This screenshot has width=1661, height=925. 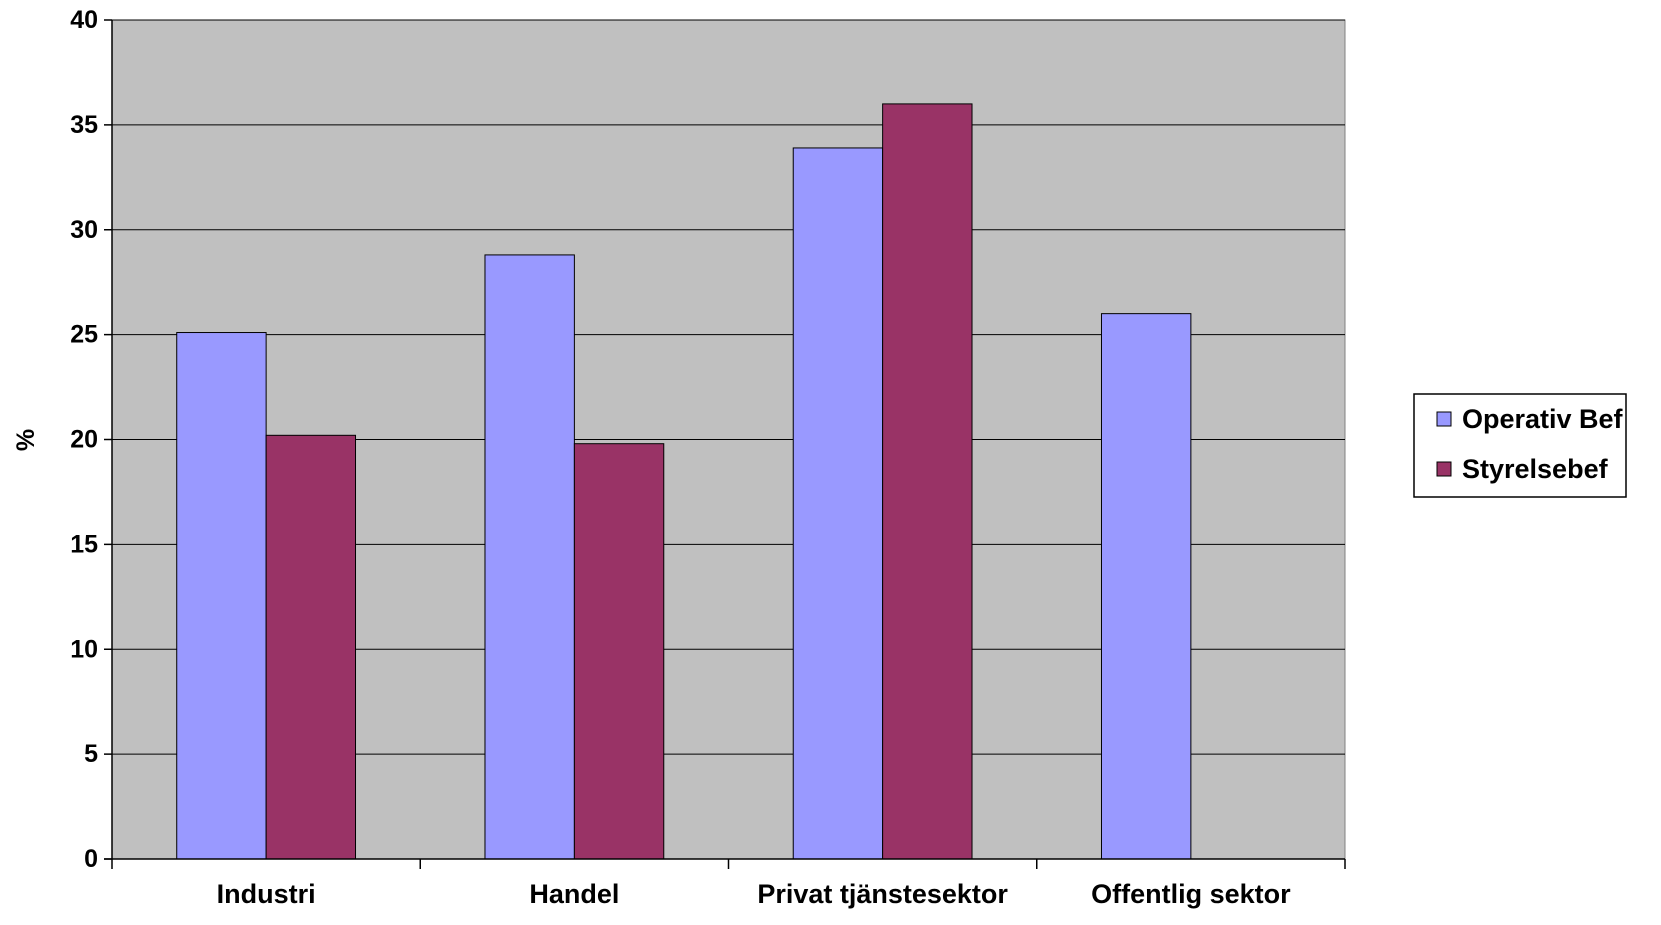 What do you see at coordinates (84, 20) in the screenshot?
I see `y-tick-label: 40` at bounding box center [84, 20].